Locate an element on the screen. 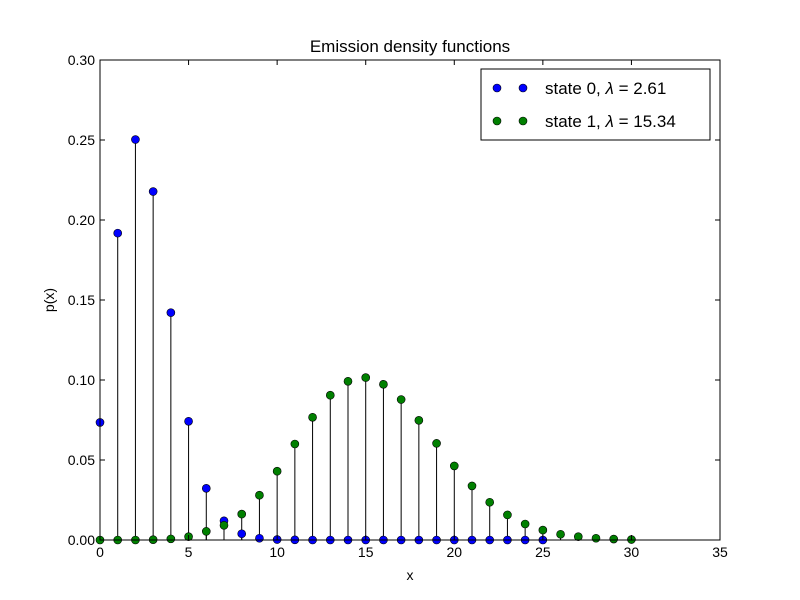  x-tick-label: 15 is located at coordinates (366, 552).